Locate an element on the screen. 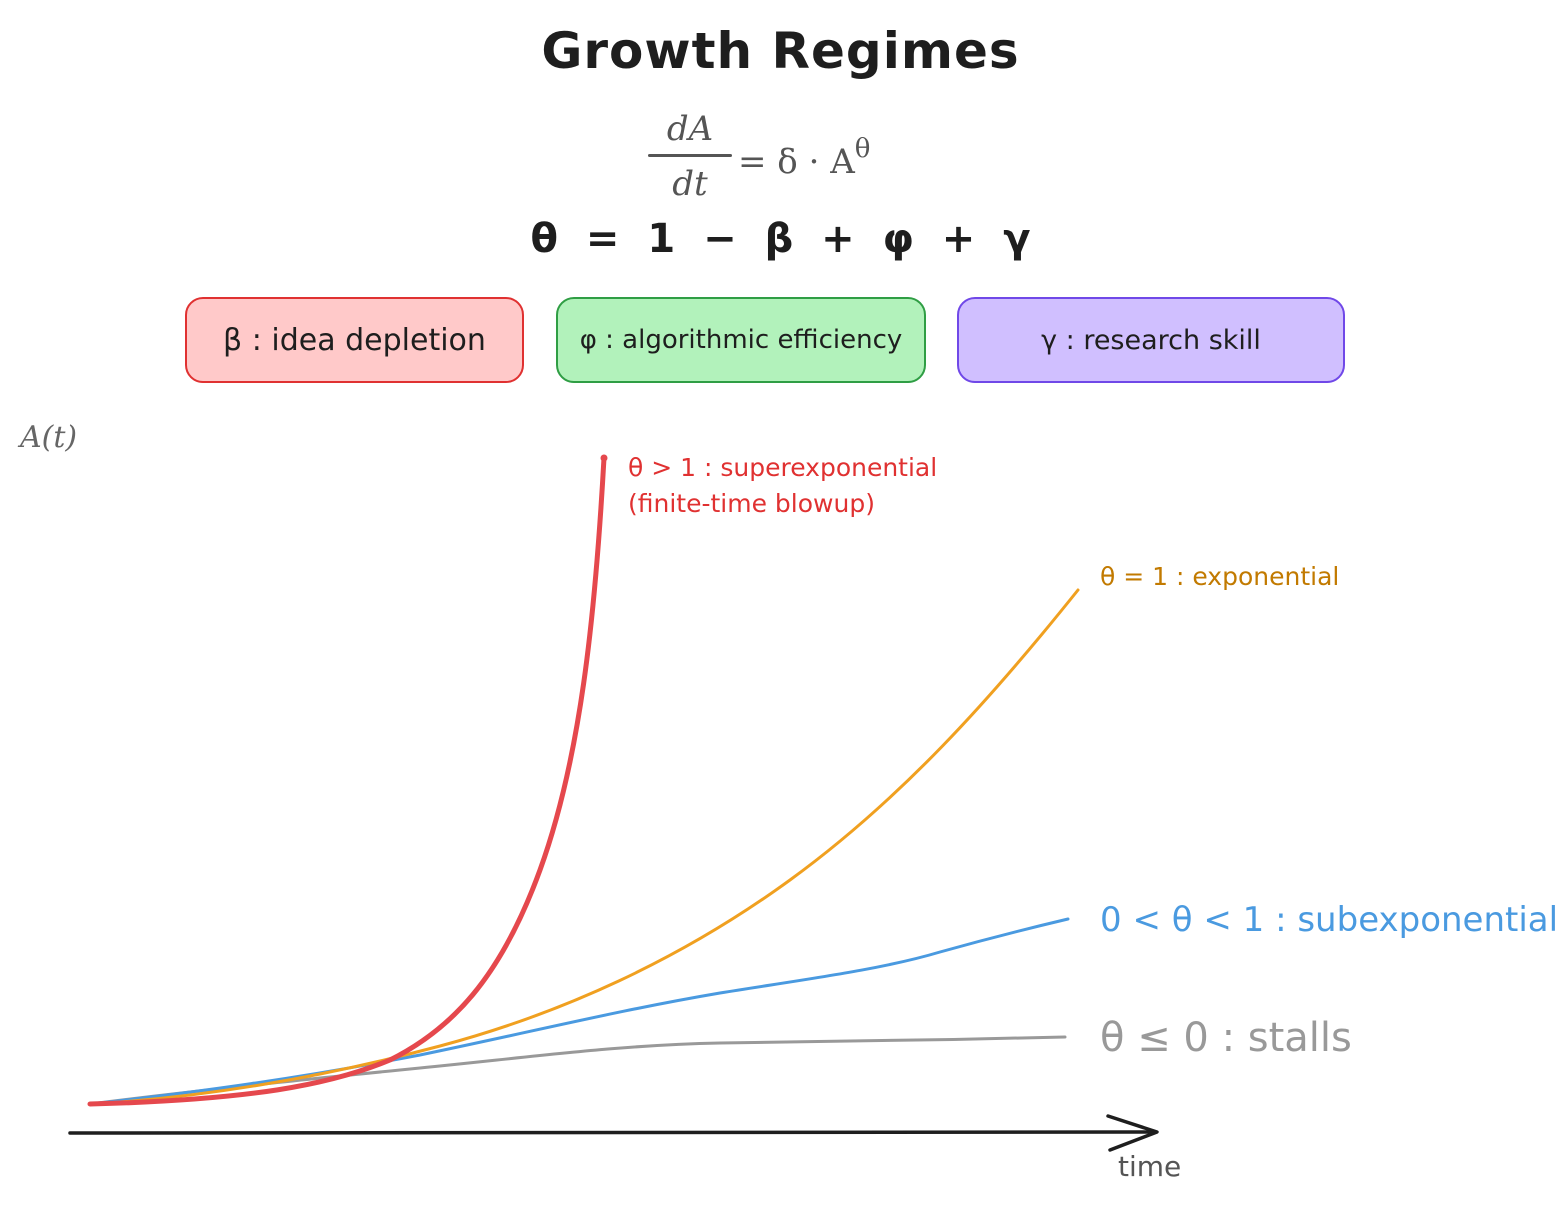 The height and width of the screenshot is (1211, 1561). curve-subexponential is located at coordinates (579, 1011).